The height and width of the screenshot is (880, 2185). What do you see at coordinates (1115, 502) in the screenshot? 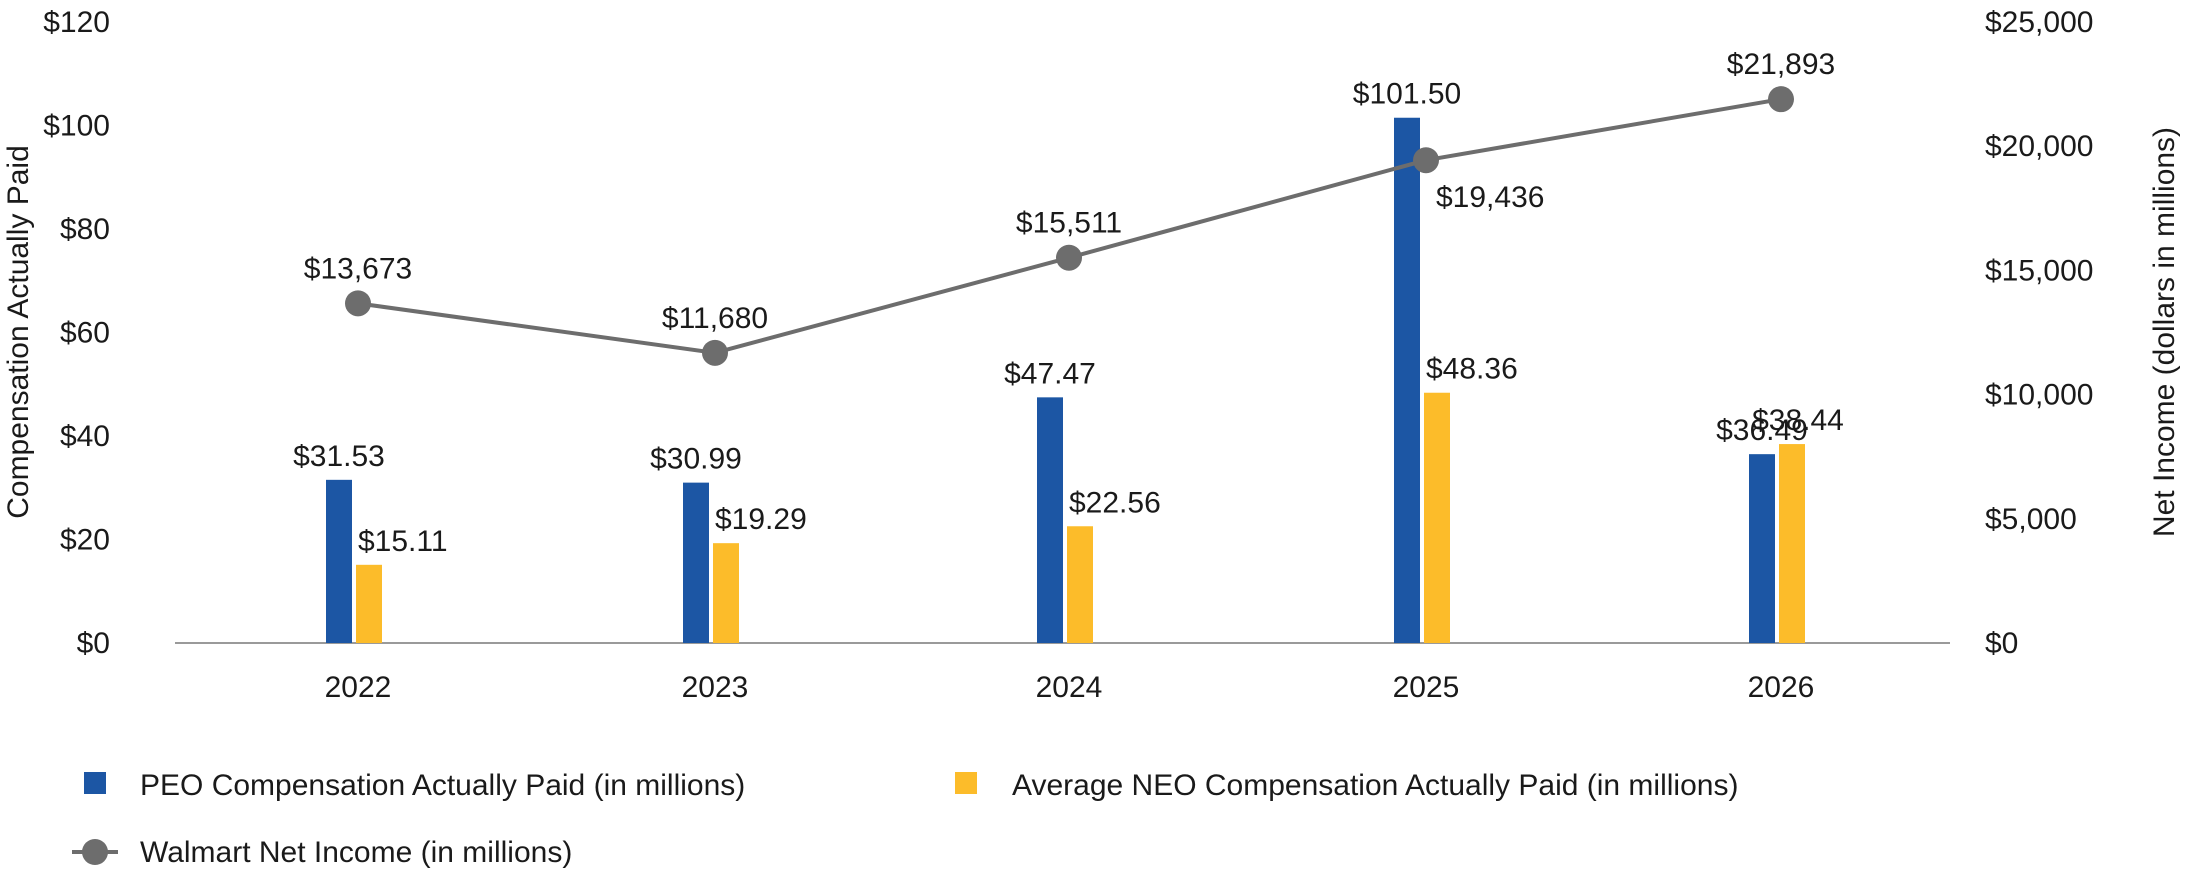
I see `neo-data-label: $22.56` at bounding box center [1115, 502].